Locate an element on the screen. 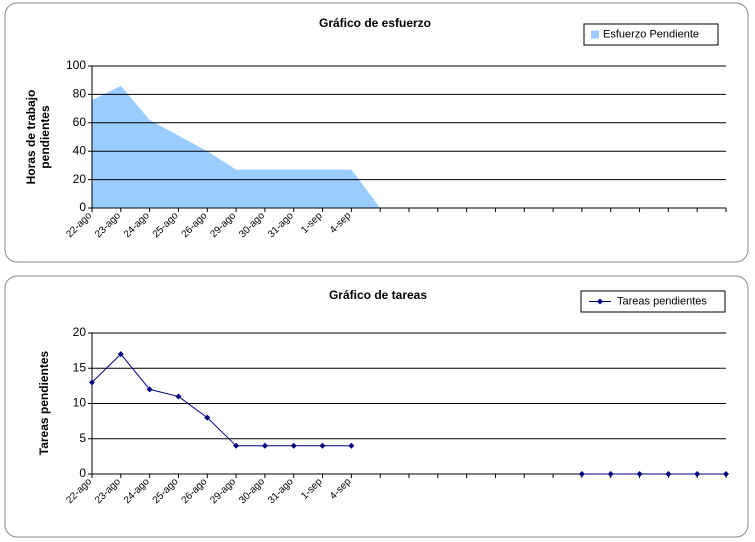 The image size is (755, 542). chart-title: Gráfico de tareas is located at coordinates (378, 295).